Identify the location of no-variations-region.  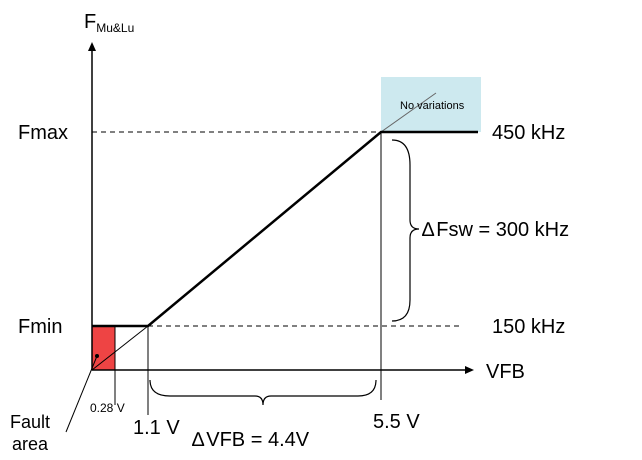
(431, 104).